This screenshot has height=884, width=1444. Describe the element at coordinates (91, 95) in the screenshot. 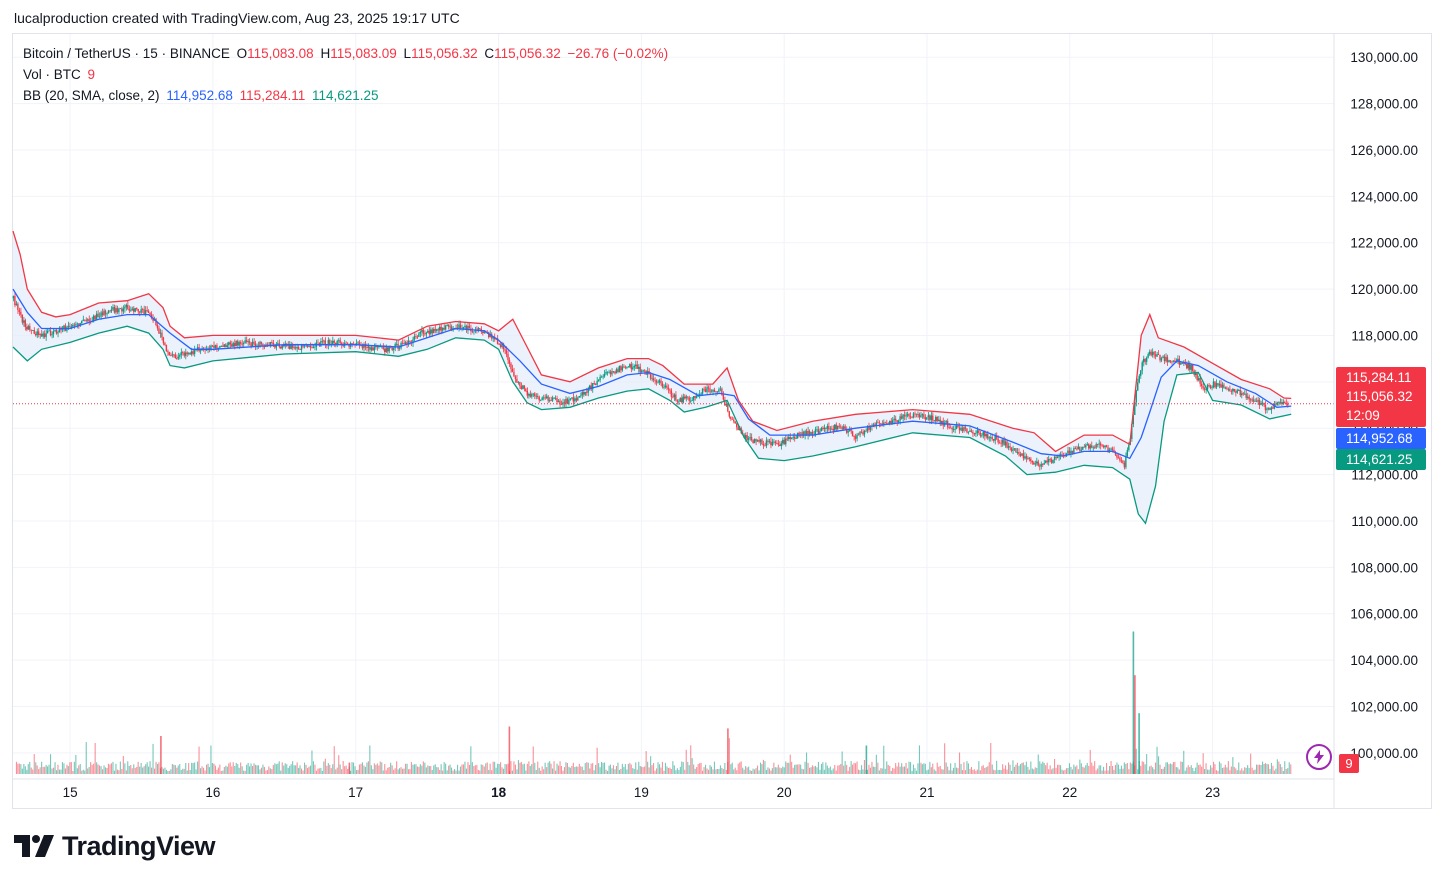

I see `legend-bb-label: BB (20, SMA, close, 2)` at that location.